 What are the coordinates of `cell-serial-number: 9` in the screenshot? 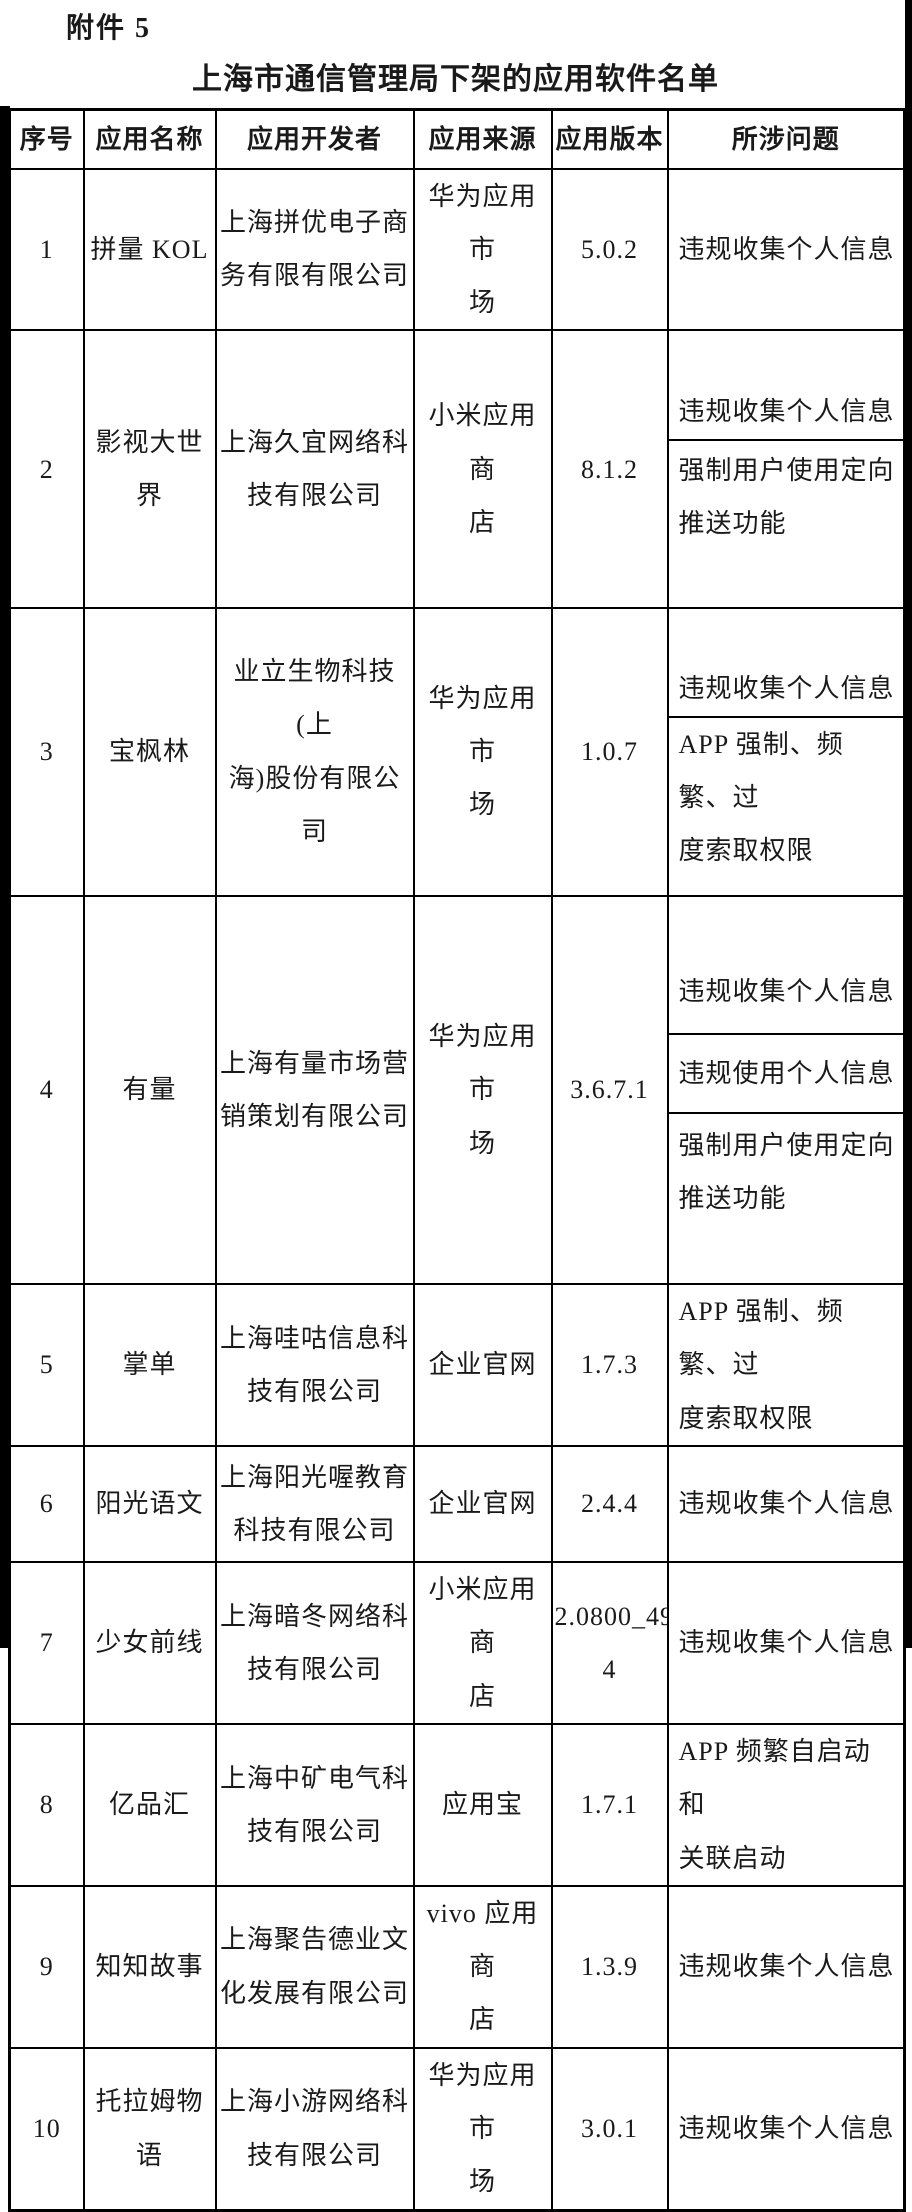 It's located at (46, 1966).